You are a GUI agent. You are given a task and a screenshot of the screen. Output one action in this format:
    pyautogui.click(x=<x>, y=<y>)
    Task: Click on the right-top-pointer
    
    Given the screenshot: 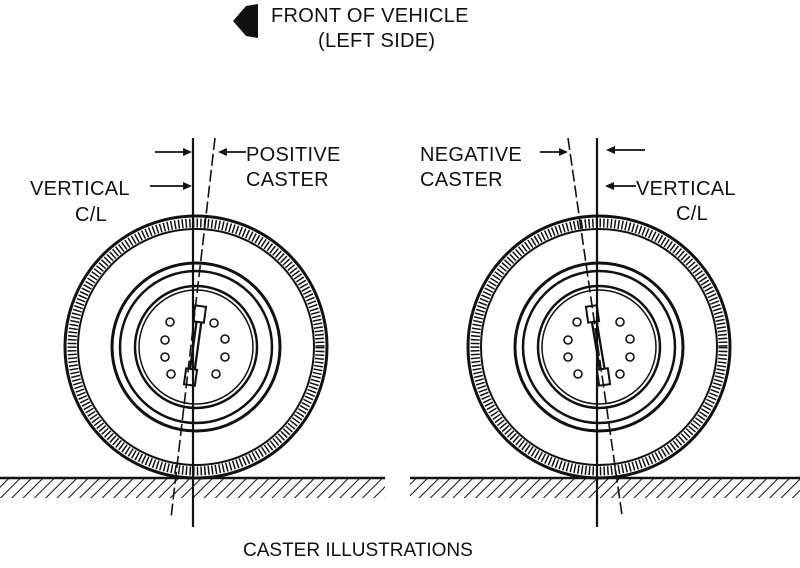 What is the action you would take?
    pyautogui.click(x=625, y=150)
    